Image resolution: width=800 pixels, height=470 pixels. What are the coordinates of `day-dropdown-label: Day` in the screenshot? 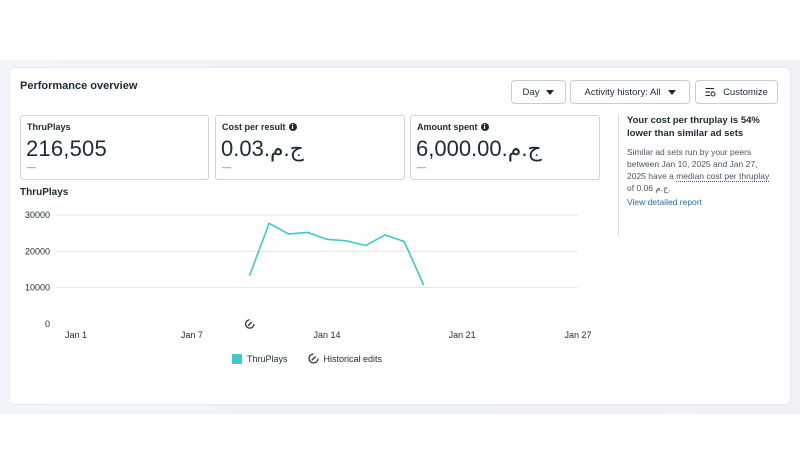 It's located at (531, 92).